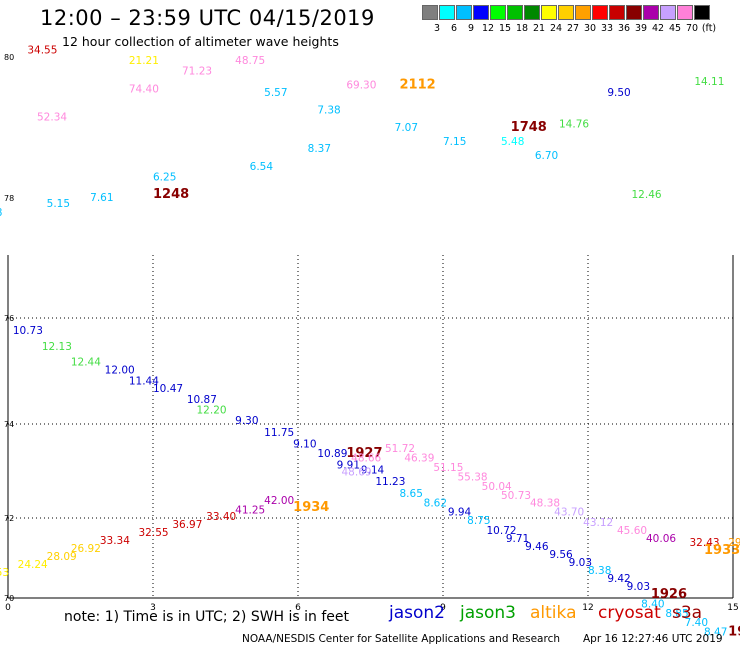  Describe the element at coordinates (86, 549) in the screenshot. I see `wave-height-label: 26.92` at that location.